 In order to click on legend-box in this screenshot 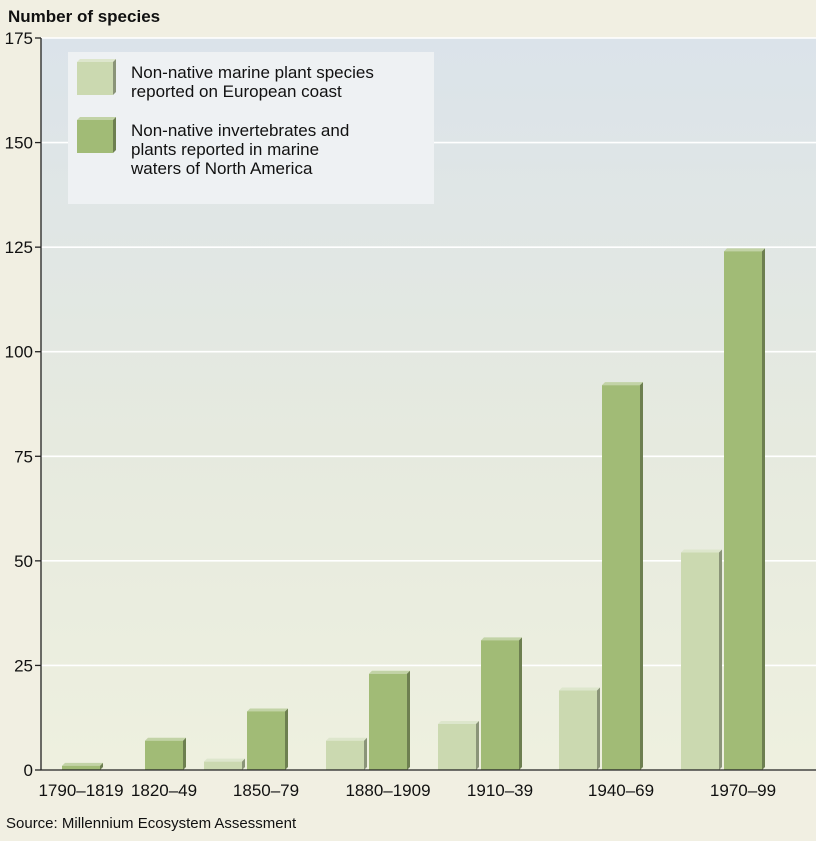, I will do `click(251, 128)`.